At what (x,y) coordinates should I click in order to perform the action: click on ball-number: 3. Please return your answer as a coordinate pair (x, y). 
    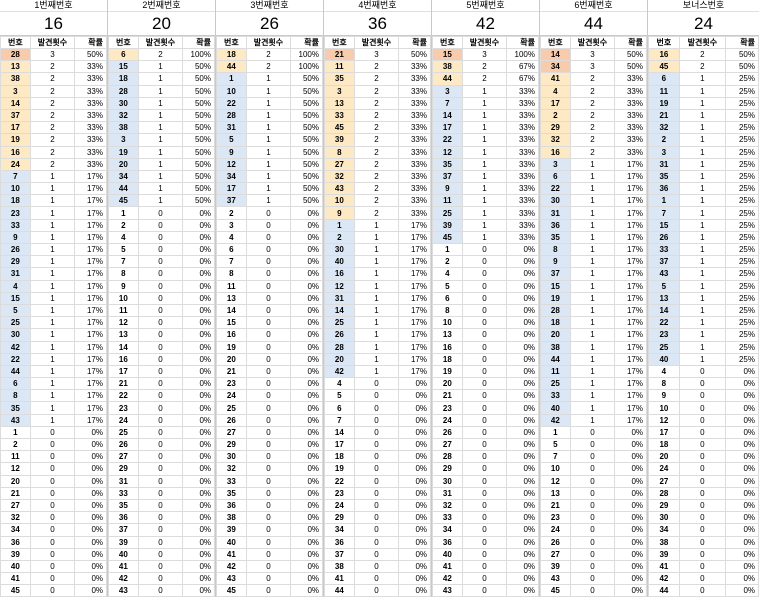
    Looking at the image, I should click on (123, 140).